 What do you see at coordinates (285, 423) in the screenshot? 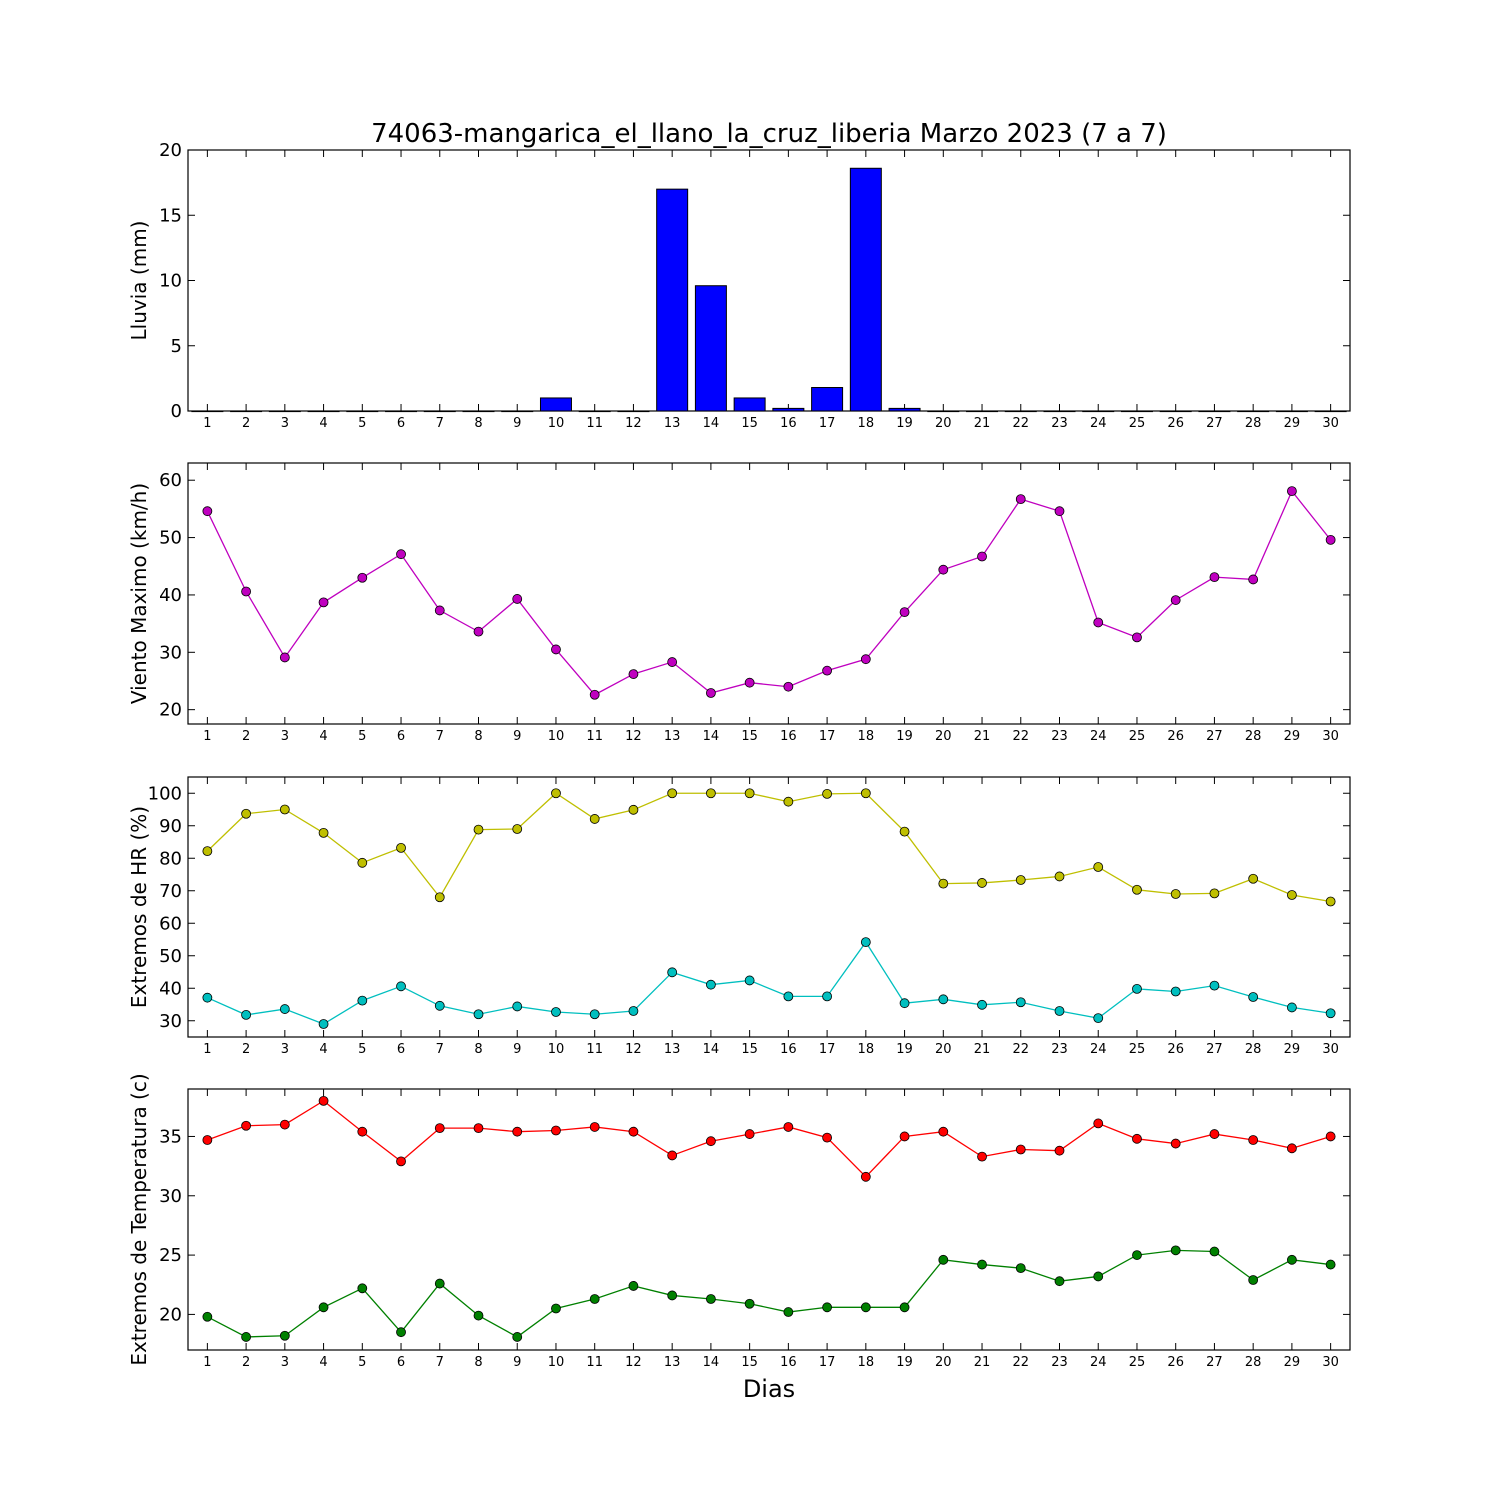
I see `x-tick-label: 3` at bounding box center [285, 423].